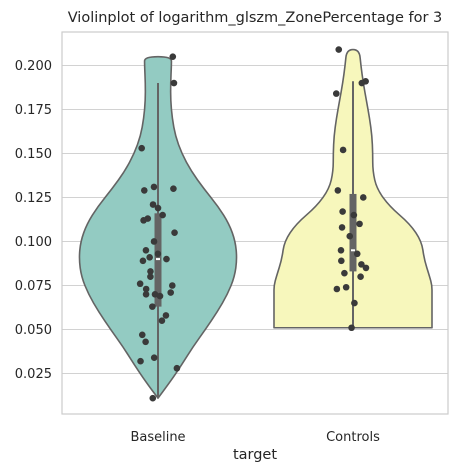 The image size is (459, 473). I want to click on x-tick-label: Baseline, so click(157, 437).